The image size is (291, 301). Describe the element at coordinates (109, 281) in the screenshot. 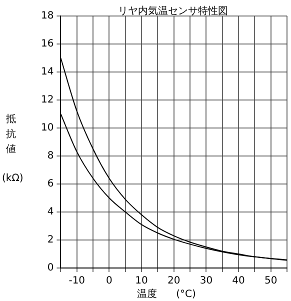

I see `x-tick-label: 0` at that location.